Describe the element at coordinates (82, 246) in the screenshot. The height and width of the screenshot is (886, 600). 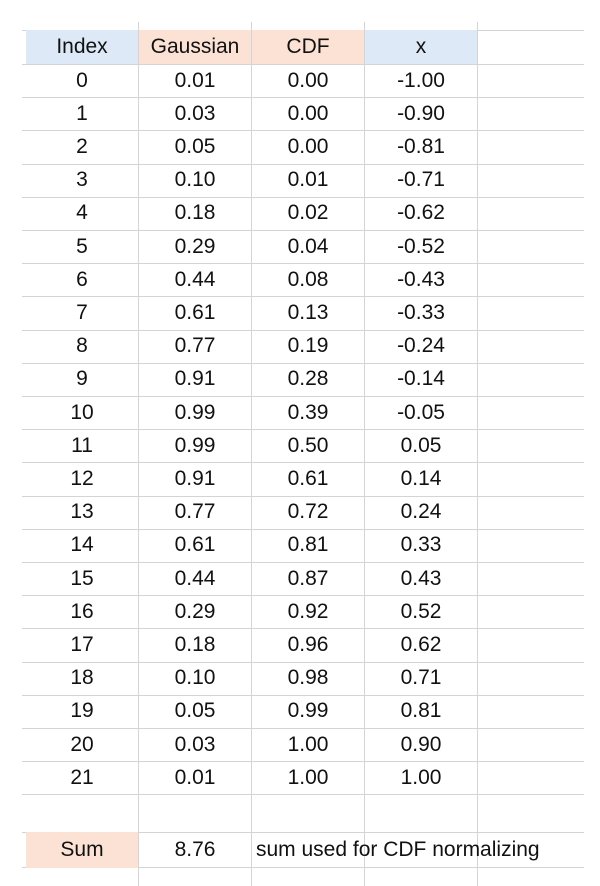
I see `index-cell: 5` at that location.